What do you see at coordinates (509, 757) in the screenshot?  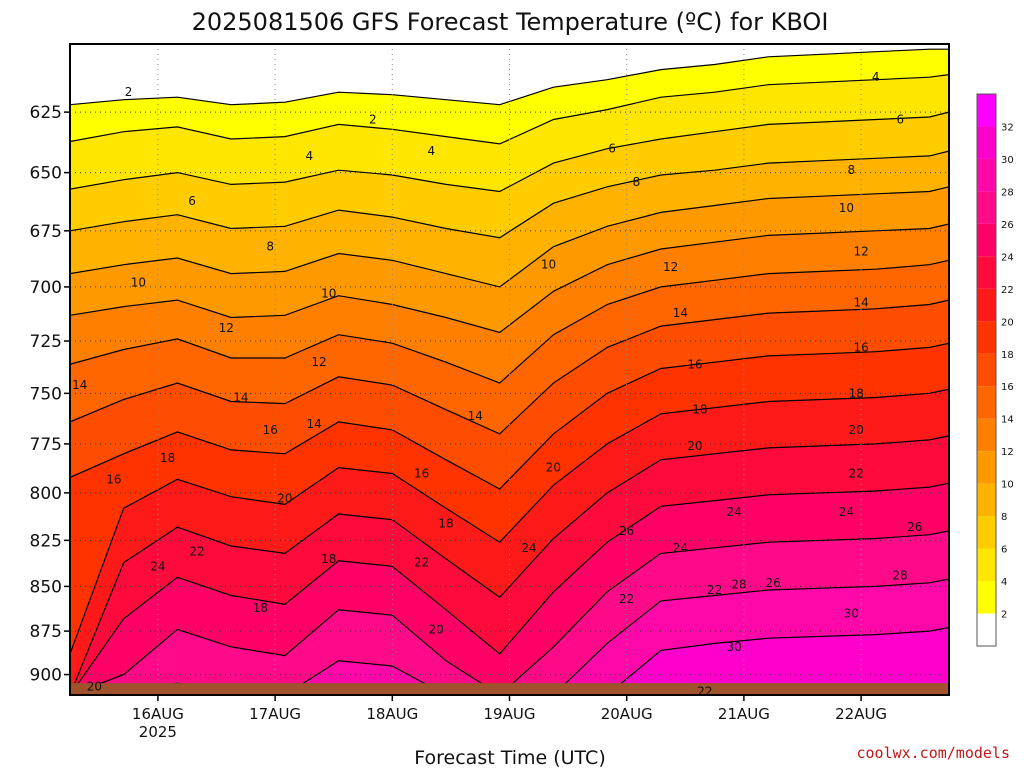 I see `x-axis-label: Forecast Time (UTC)` at bounding box center [509, 757].